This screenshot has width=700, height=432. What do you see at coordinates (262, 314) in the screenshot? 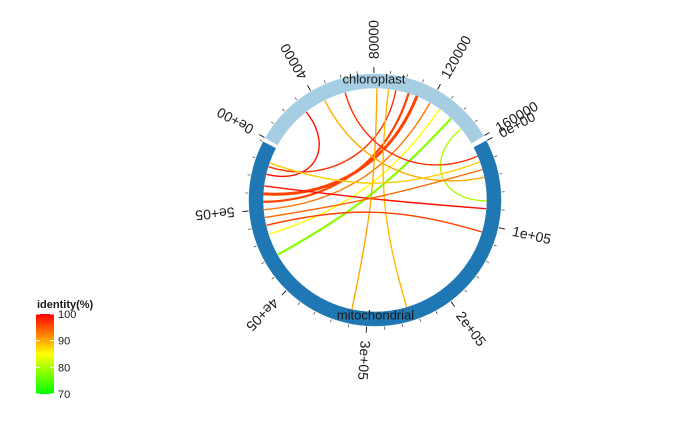
I see `tick-label: 4e+05` at bounding box center [262, 314].